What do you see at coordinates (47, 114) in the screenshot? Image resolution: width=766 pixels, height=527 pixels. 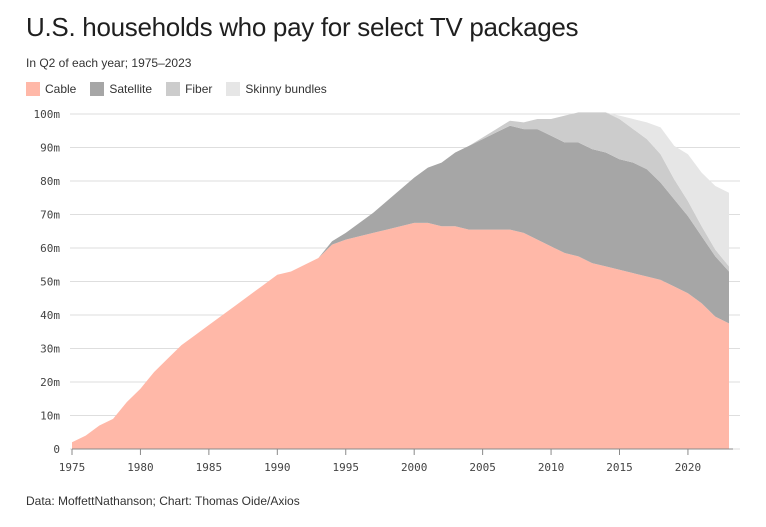 I see `y-tick-label: 100m` at bounding box center [47, 114].